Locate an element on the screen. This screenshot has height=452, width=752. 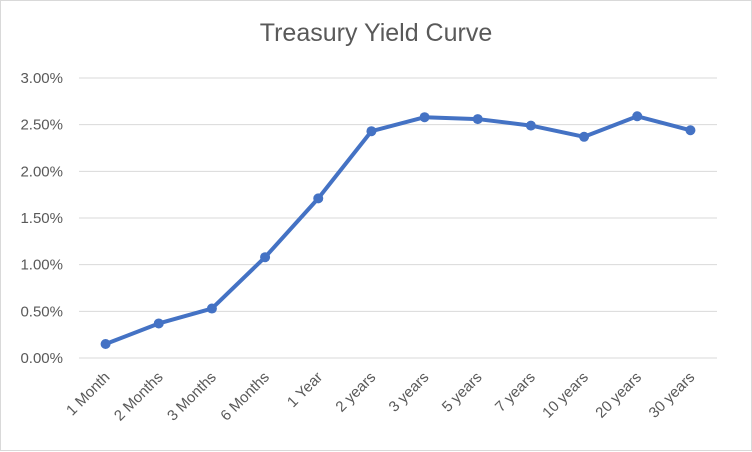
x-tick-label: 5 years is located at coordinates (462, 392).